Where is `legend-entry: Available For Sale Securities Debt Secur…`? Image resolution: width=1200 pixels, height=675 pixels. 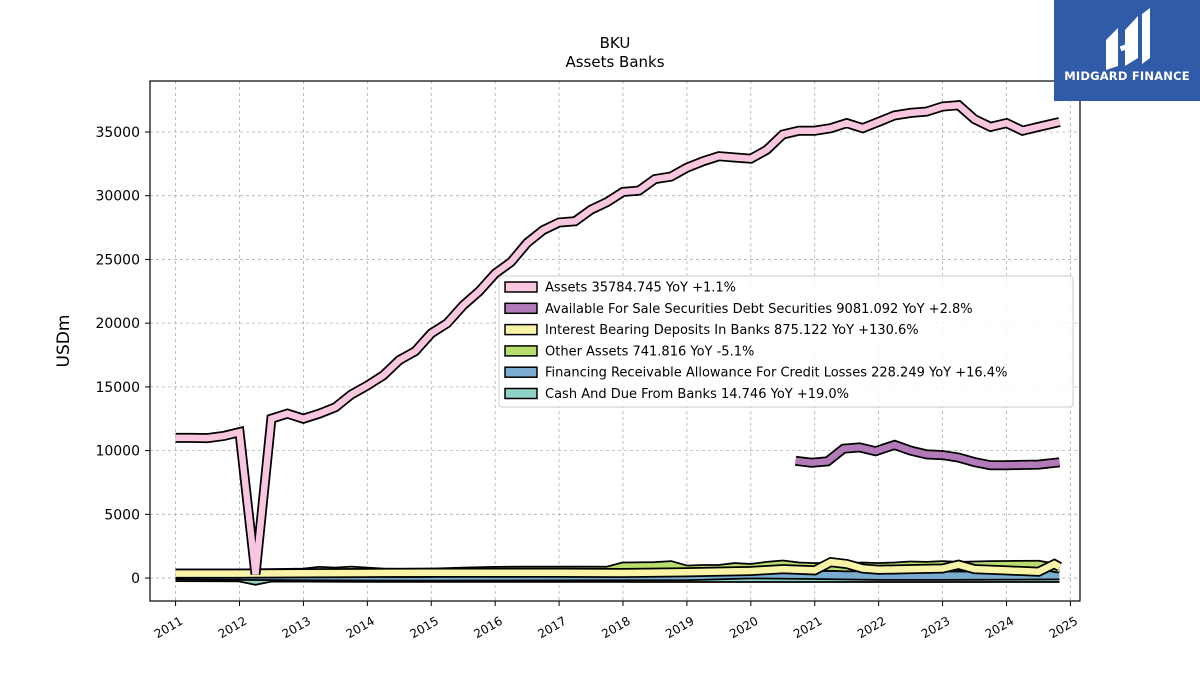 legend-entry: Available For Sale Securities Debt Secur… is located at coordinates (759, 309).